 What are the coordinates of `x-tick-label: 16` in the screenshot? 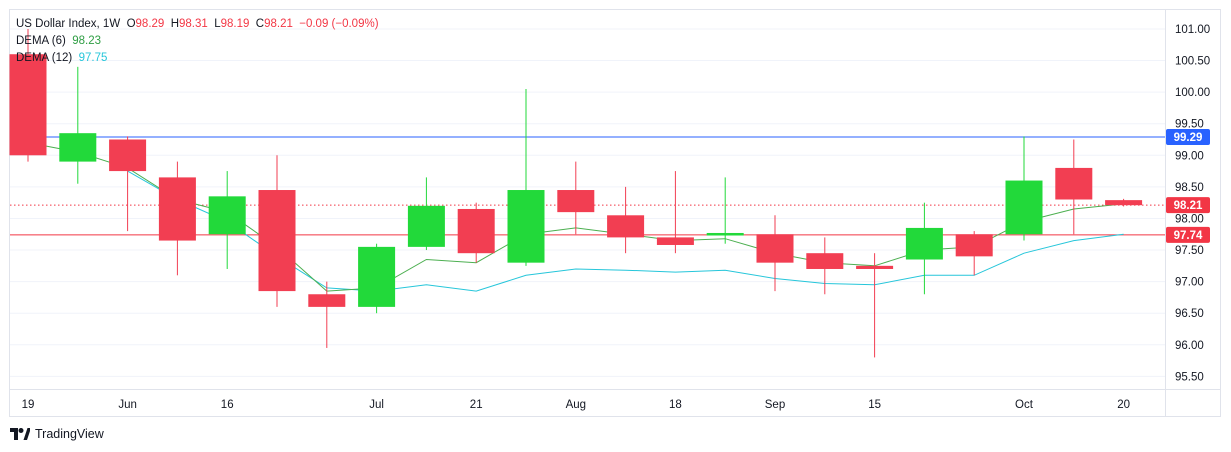 It's located at (227, 405).